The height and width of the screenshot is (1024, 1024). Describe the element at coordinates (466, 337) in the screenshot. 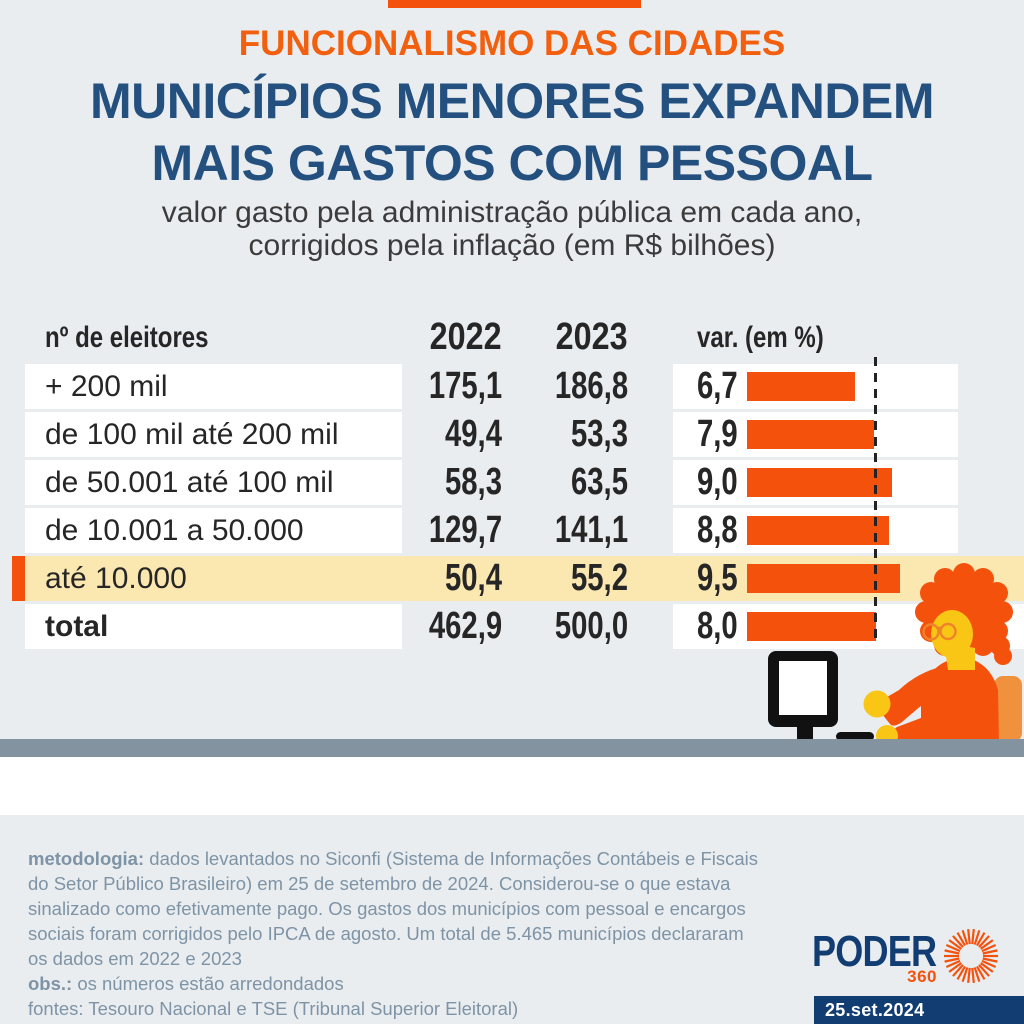

I see `column-header-2022: 2022` at that location.